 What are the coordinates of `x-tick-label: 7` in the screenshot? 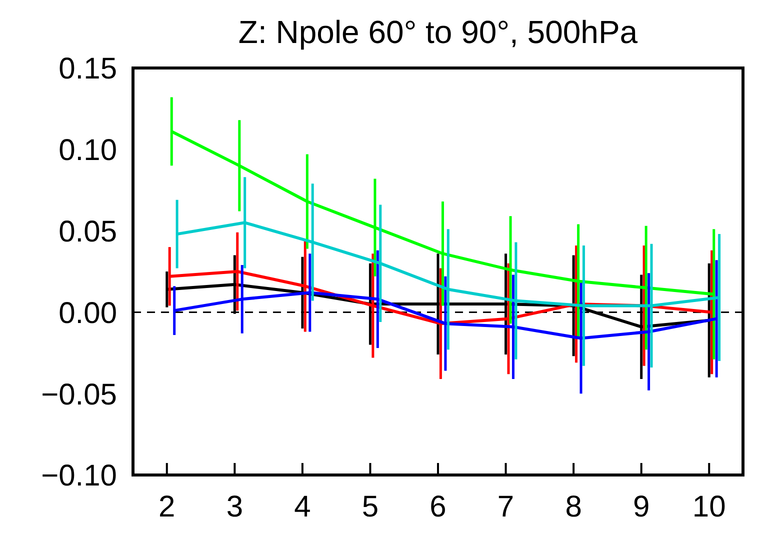 It's located at (505, 507).